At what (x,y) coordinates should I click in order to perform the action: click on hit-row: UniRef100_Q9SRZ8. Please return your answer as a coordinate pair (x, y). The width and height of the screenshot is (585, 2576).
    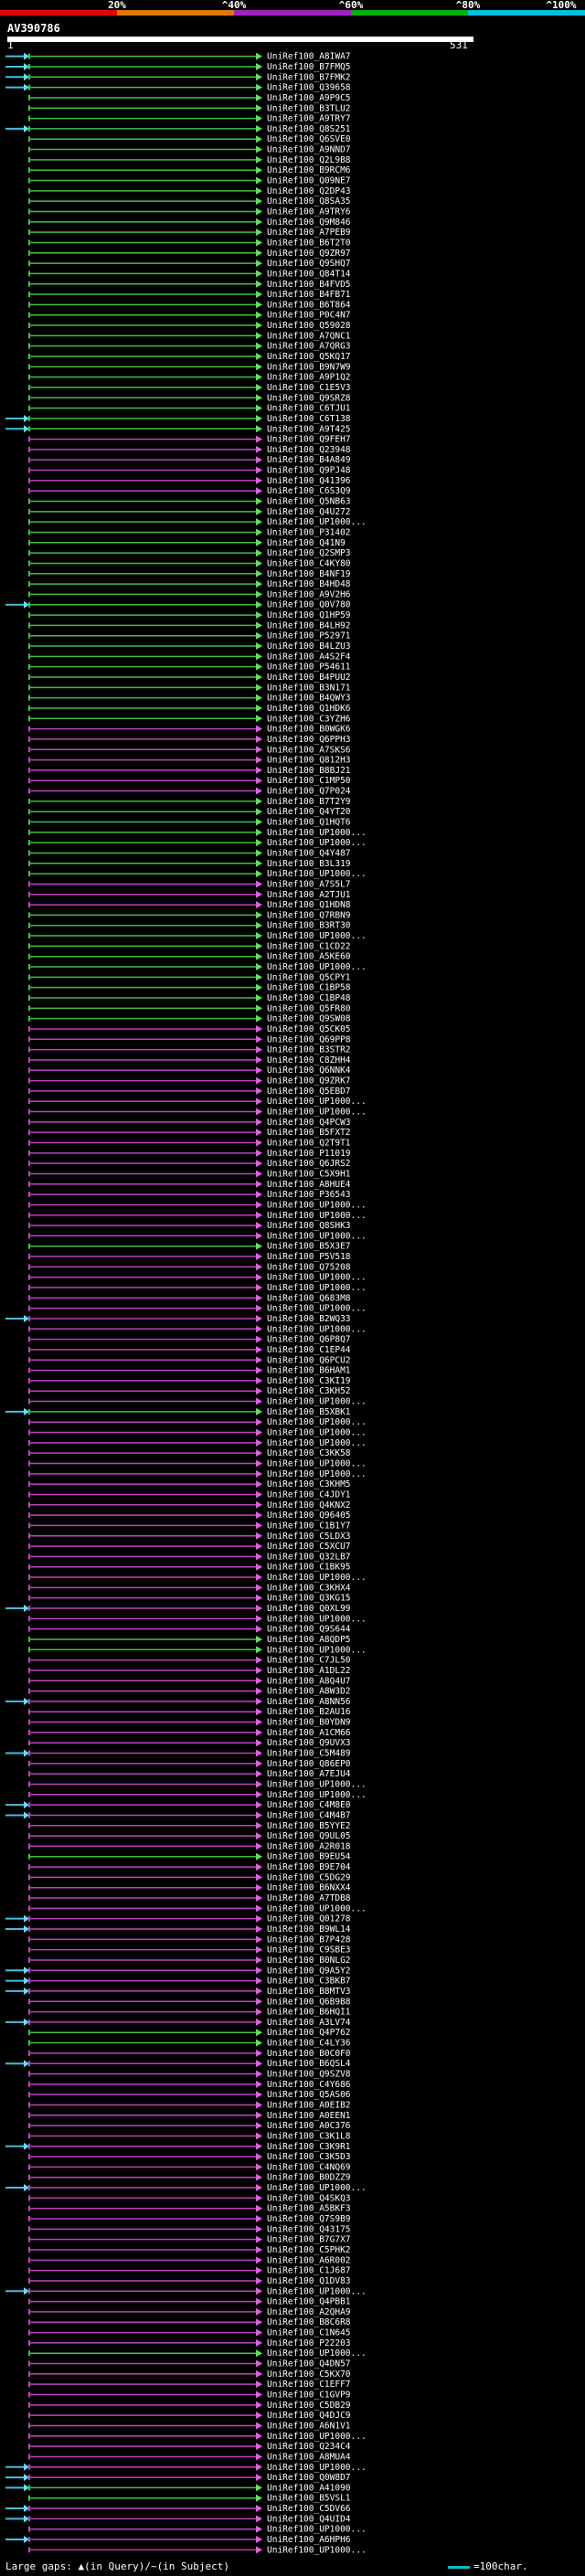
    Looking at the image, I should click on (190, 398).